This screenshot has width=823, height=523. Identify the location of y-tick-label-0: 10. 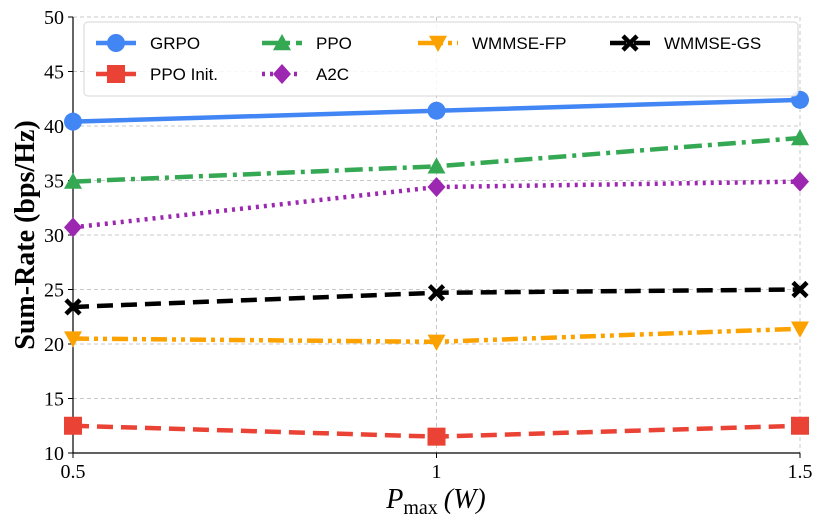
(54, 454).